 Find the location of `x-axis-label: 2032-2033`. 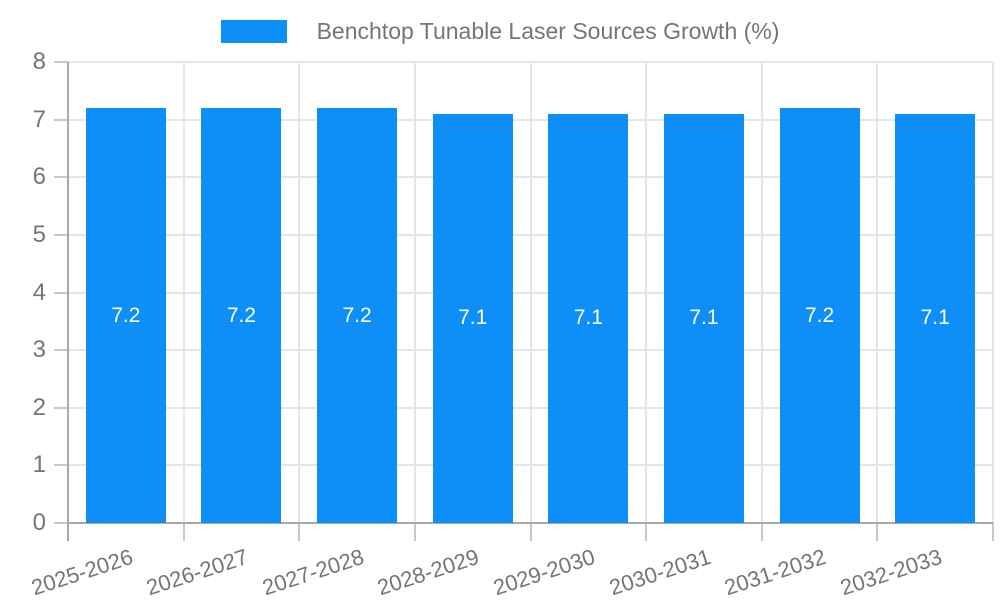

x-axis-label: 2032-2033 is located at coordinates (891, 572).